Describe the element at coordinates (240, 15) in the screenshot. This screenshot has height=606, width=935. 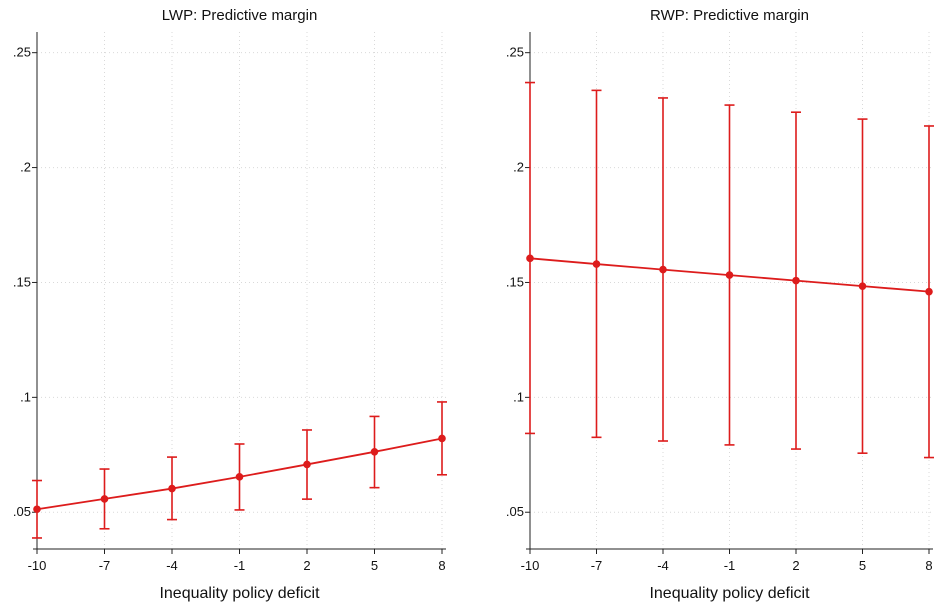
I see `chart-title: LWP: Predictive margin` at that location.